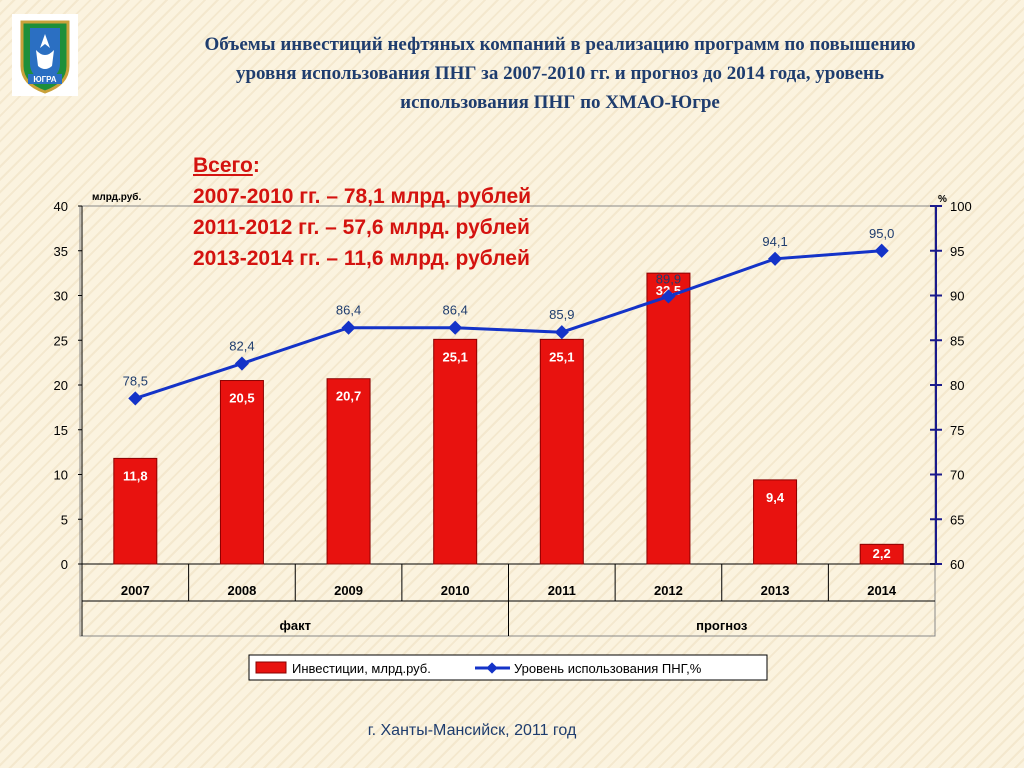 Image resolution: width=1024 pixels, height=768 pixels. What do you see at coordinates (961, 206) in the screenshot?
I see `y-right-tick-label: 100` at bounding box center [961, 206].